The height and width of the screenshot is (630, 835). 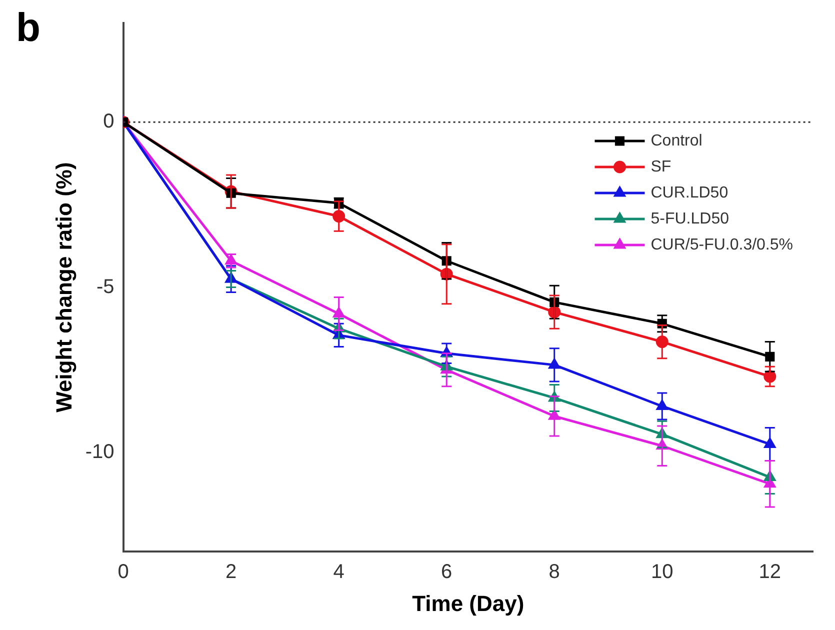 I want to click on x-axis-title: Time (Day), so click(x=468, y=603).